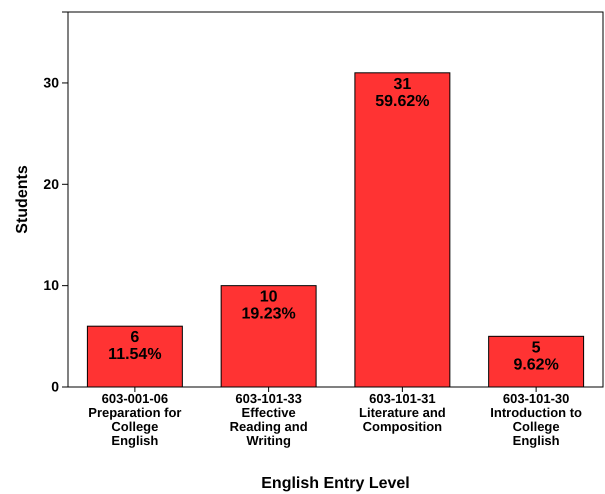  I want to click on x-tick-label: 603-101-30 Introduction to College English, so click(536, 419).